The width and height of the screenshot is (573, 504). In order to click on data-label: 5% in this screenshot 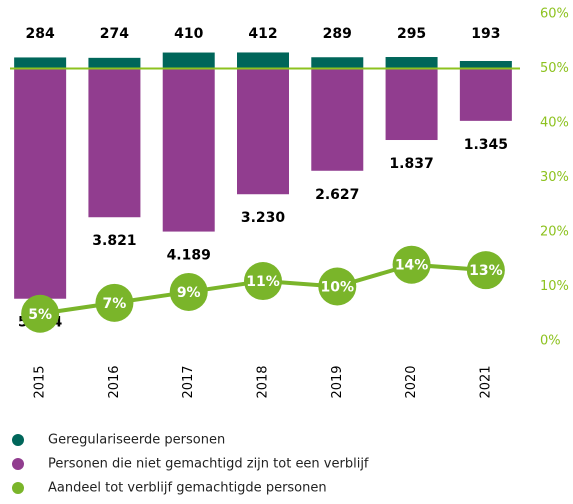, I will do `click(40, 315)`.